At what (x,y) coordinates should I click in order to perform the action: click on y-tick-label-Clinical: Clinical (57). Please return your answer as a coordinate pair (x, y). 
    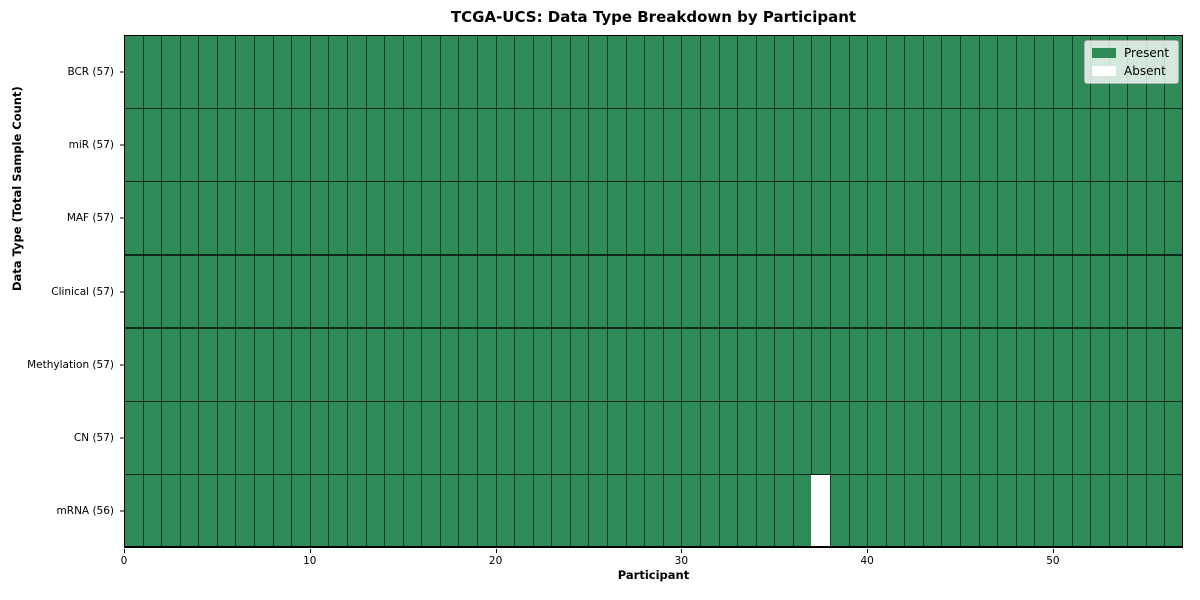
    Looking at the image, I should click on (82, 291).